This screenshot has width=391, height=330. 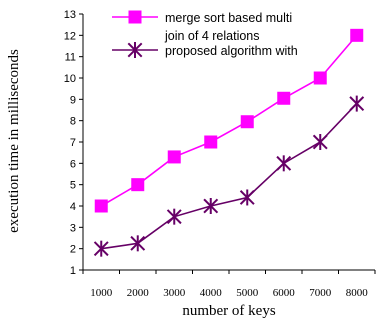 I want to click on x-tick-label: 8000, so click(x=357, y=293).